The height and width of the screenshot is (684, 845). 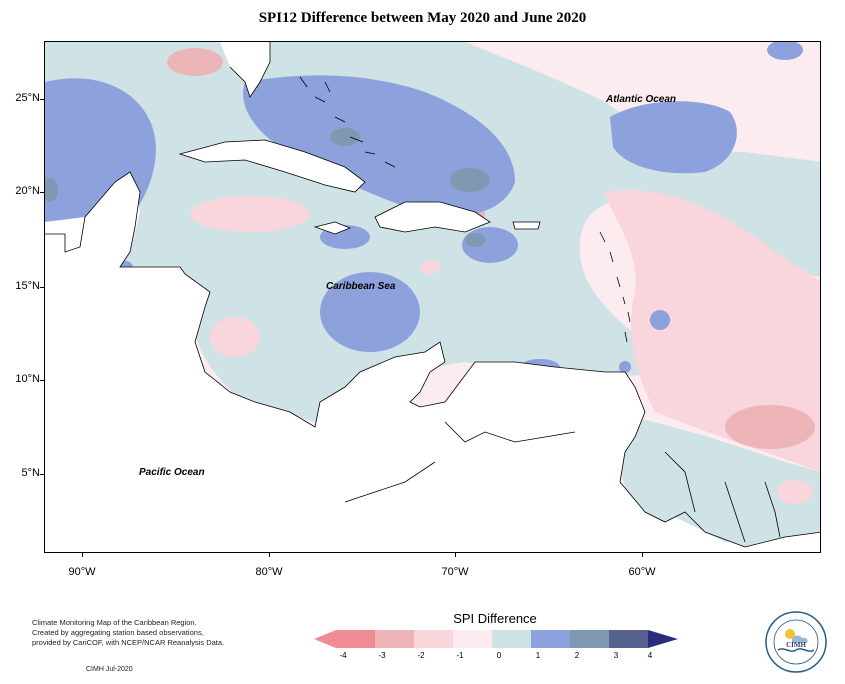 What do you see at coordinates (650, 655) in the screenshot?
I see `legend-tick: 4` at bounding box center [650, 655].